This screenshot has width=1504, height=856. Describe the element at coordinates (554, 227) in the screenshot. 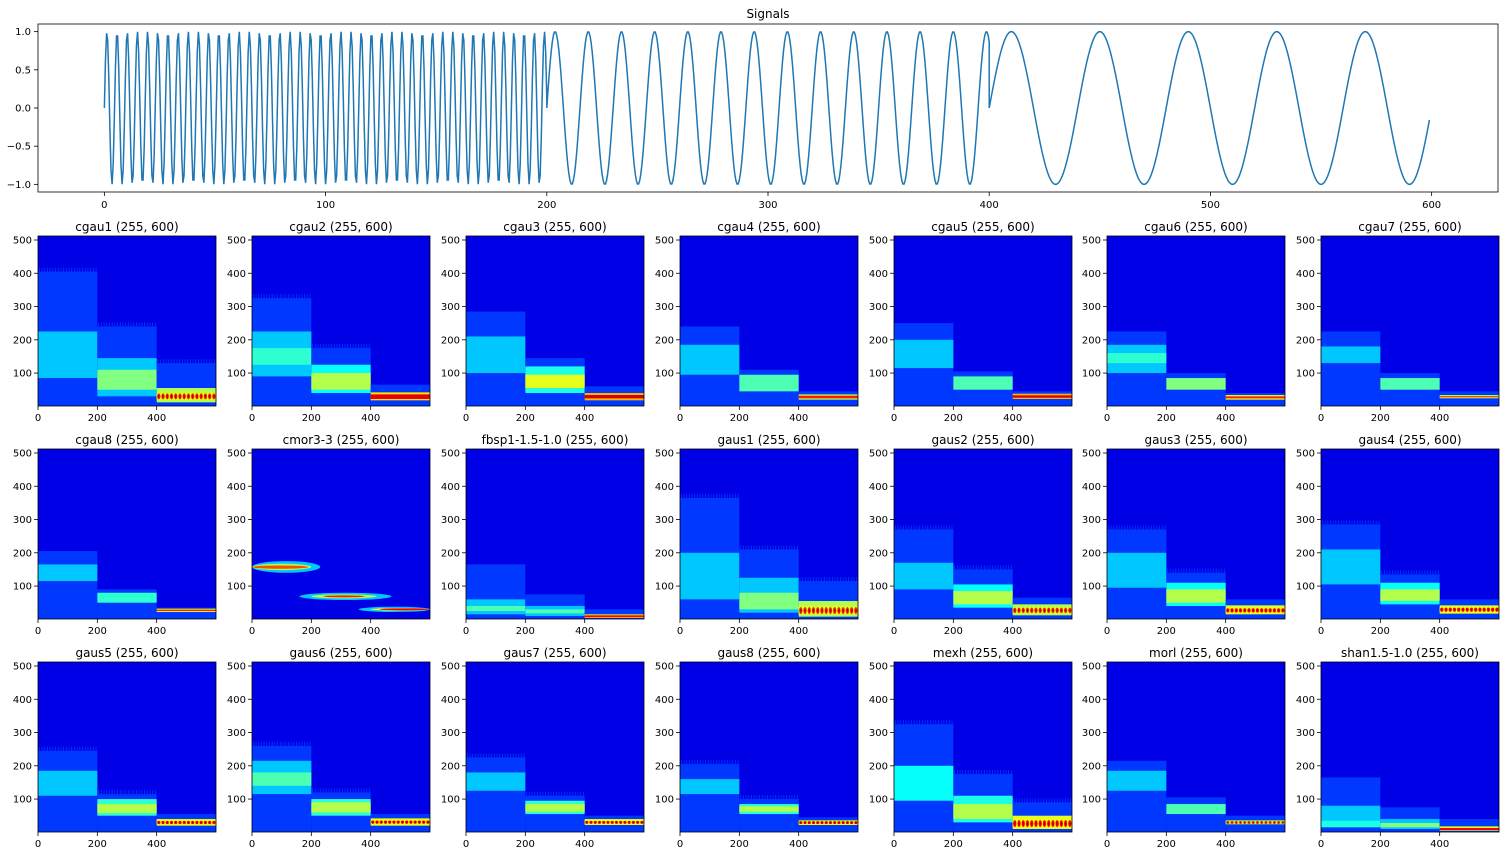

I see `heatmap-title: cgau3 (255, 600)` at that location.